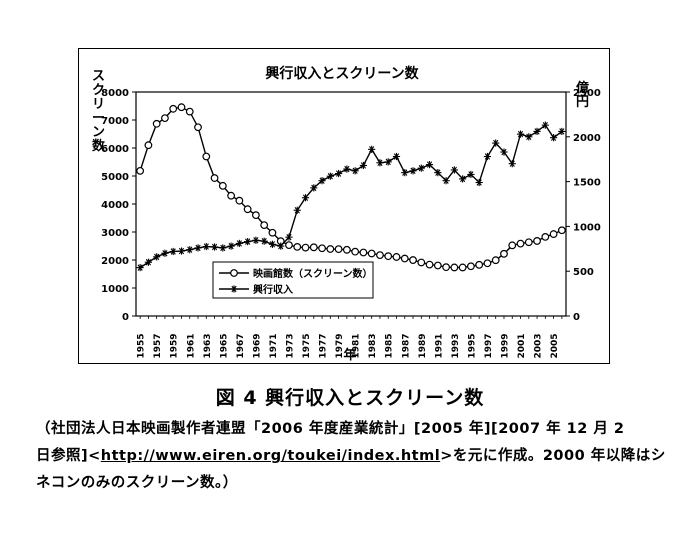  What do you see at coordinates (439, 345) in the screenshot?
I see `x-tick-label: 1991` at bounding box center [439, 345].